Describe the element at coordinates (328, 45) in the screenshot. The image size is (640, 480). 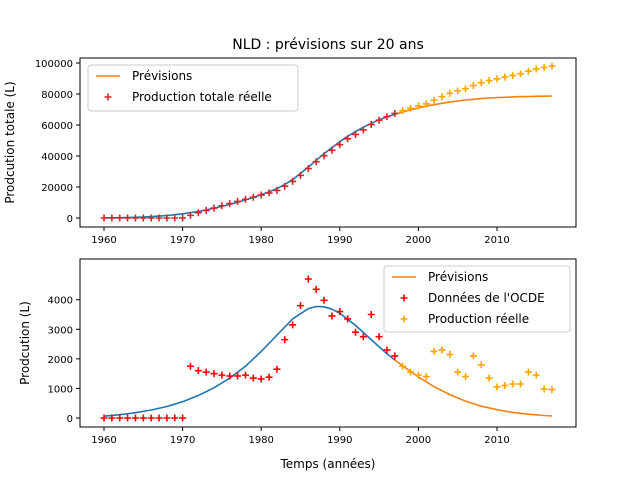
I see `chart-title: NLD : prévisions sur 20 ans` at that location.